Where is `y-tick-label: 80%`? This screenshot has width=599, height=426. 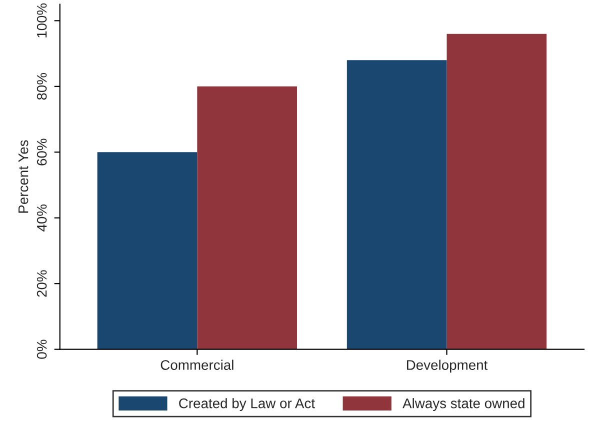 y-tick-label: 80% is located at coordinates (41, 86).